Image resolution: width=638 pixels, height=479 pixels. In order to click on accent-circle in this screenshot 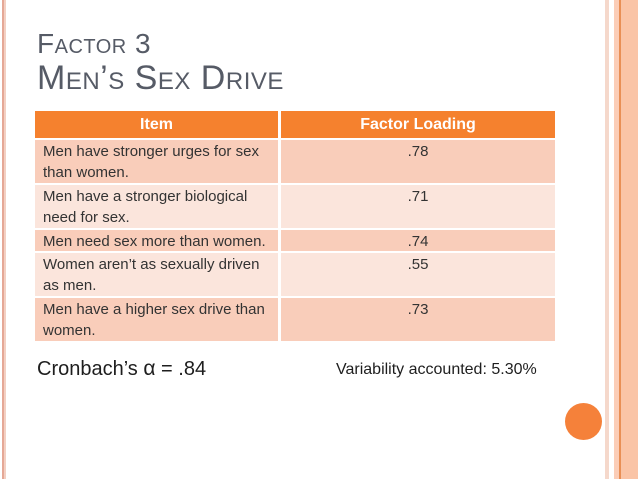, I will do `click(583, 421)`.